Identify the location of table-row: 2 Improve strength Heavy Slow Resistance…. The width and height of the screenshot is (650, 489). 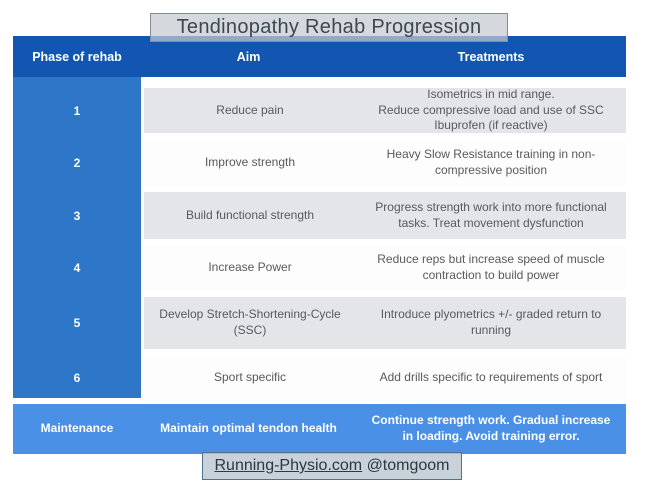
(319, 162).